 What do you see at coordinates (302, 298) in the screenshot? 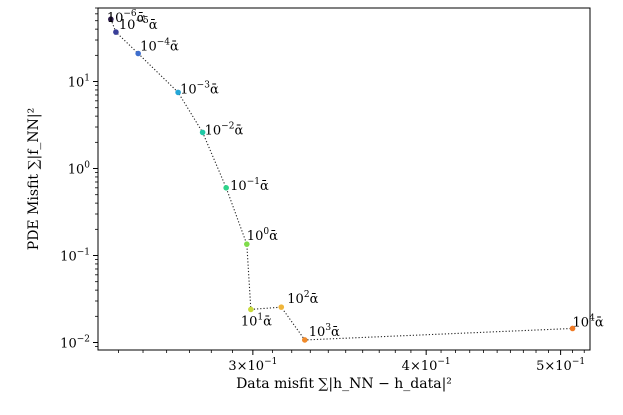
I see `point-label: 102ᾱ` at bounding box center [302, 298].